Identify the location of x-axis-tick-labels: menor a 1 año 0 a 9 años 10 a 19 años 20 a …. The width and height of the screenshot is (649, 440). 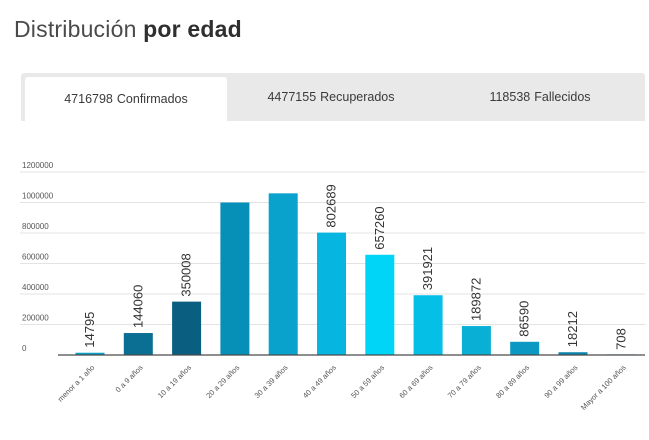
(342, 387).